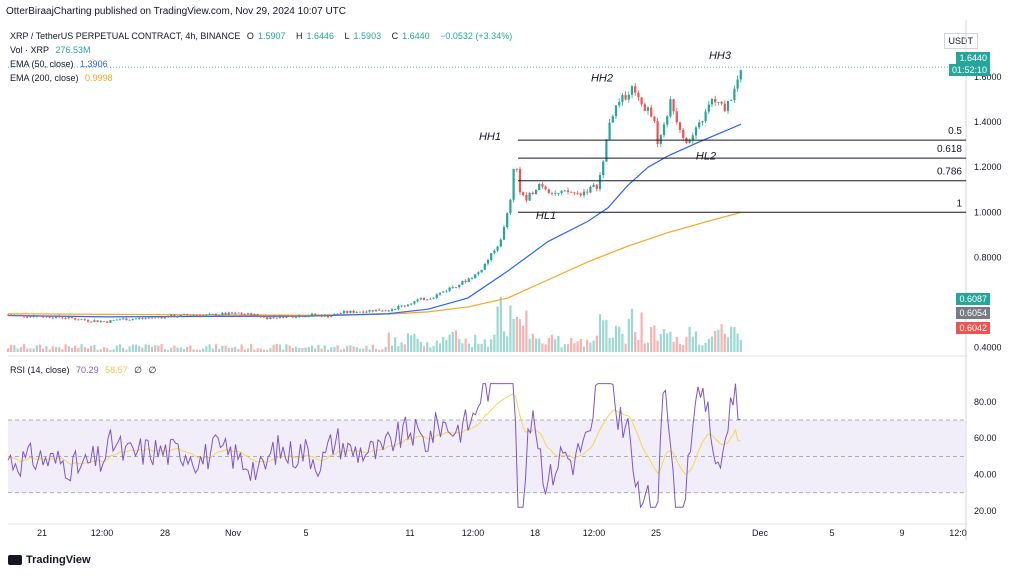 This screenshot has height=576, width=1024. What do you see at coordinates (99, 78) in the screenshot?
I see `ema200-value: 0.9998` at bounding box center [99, 78].